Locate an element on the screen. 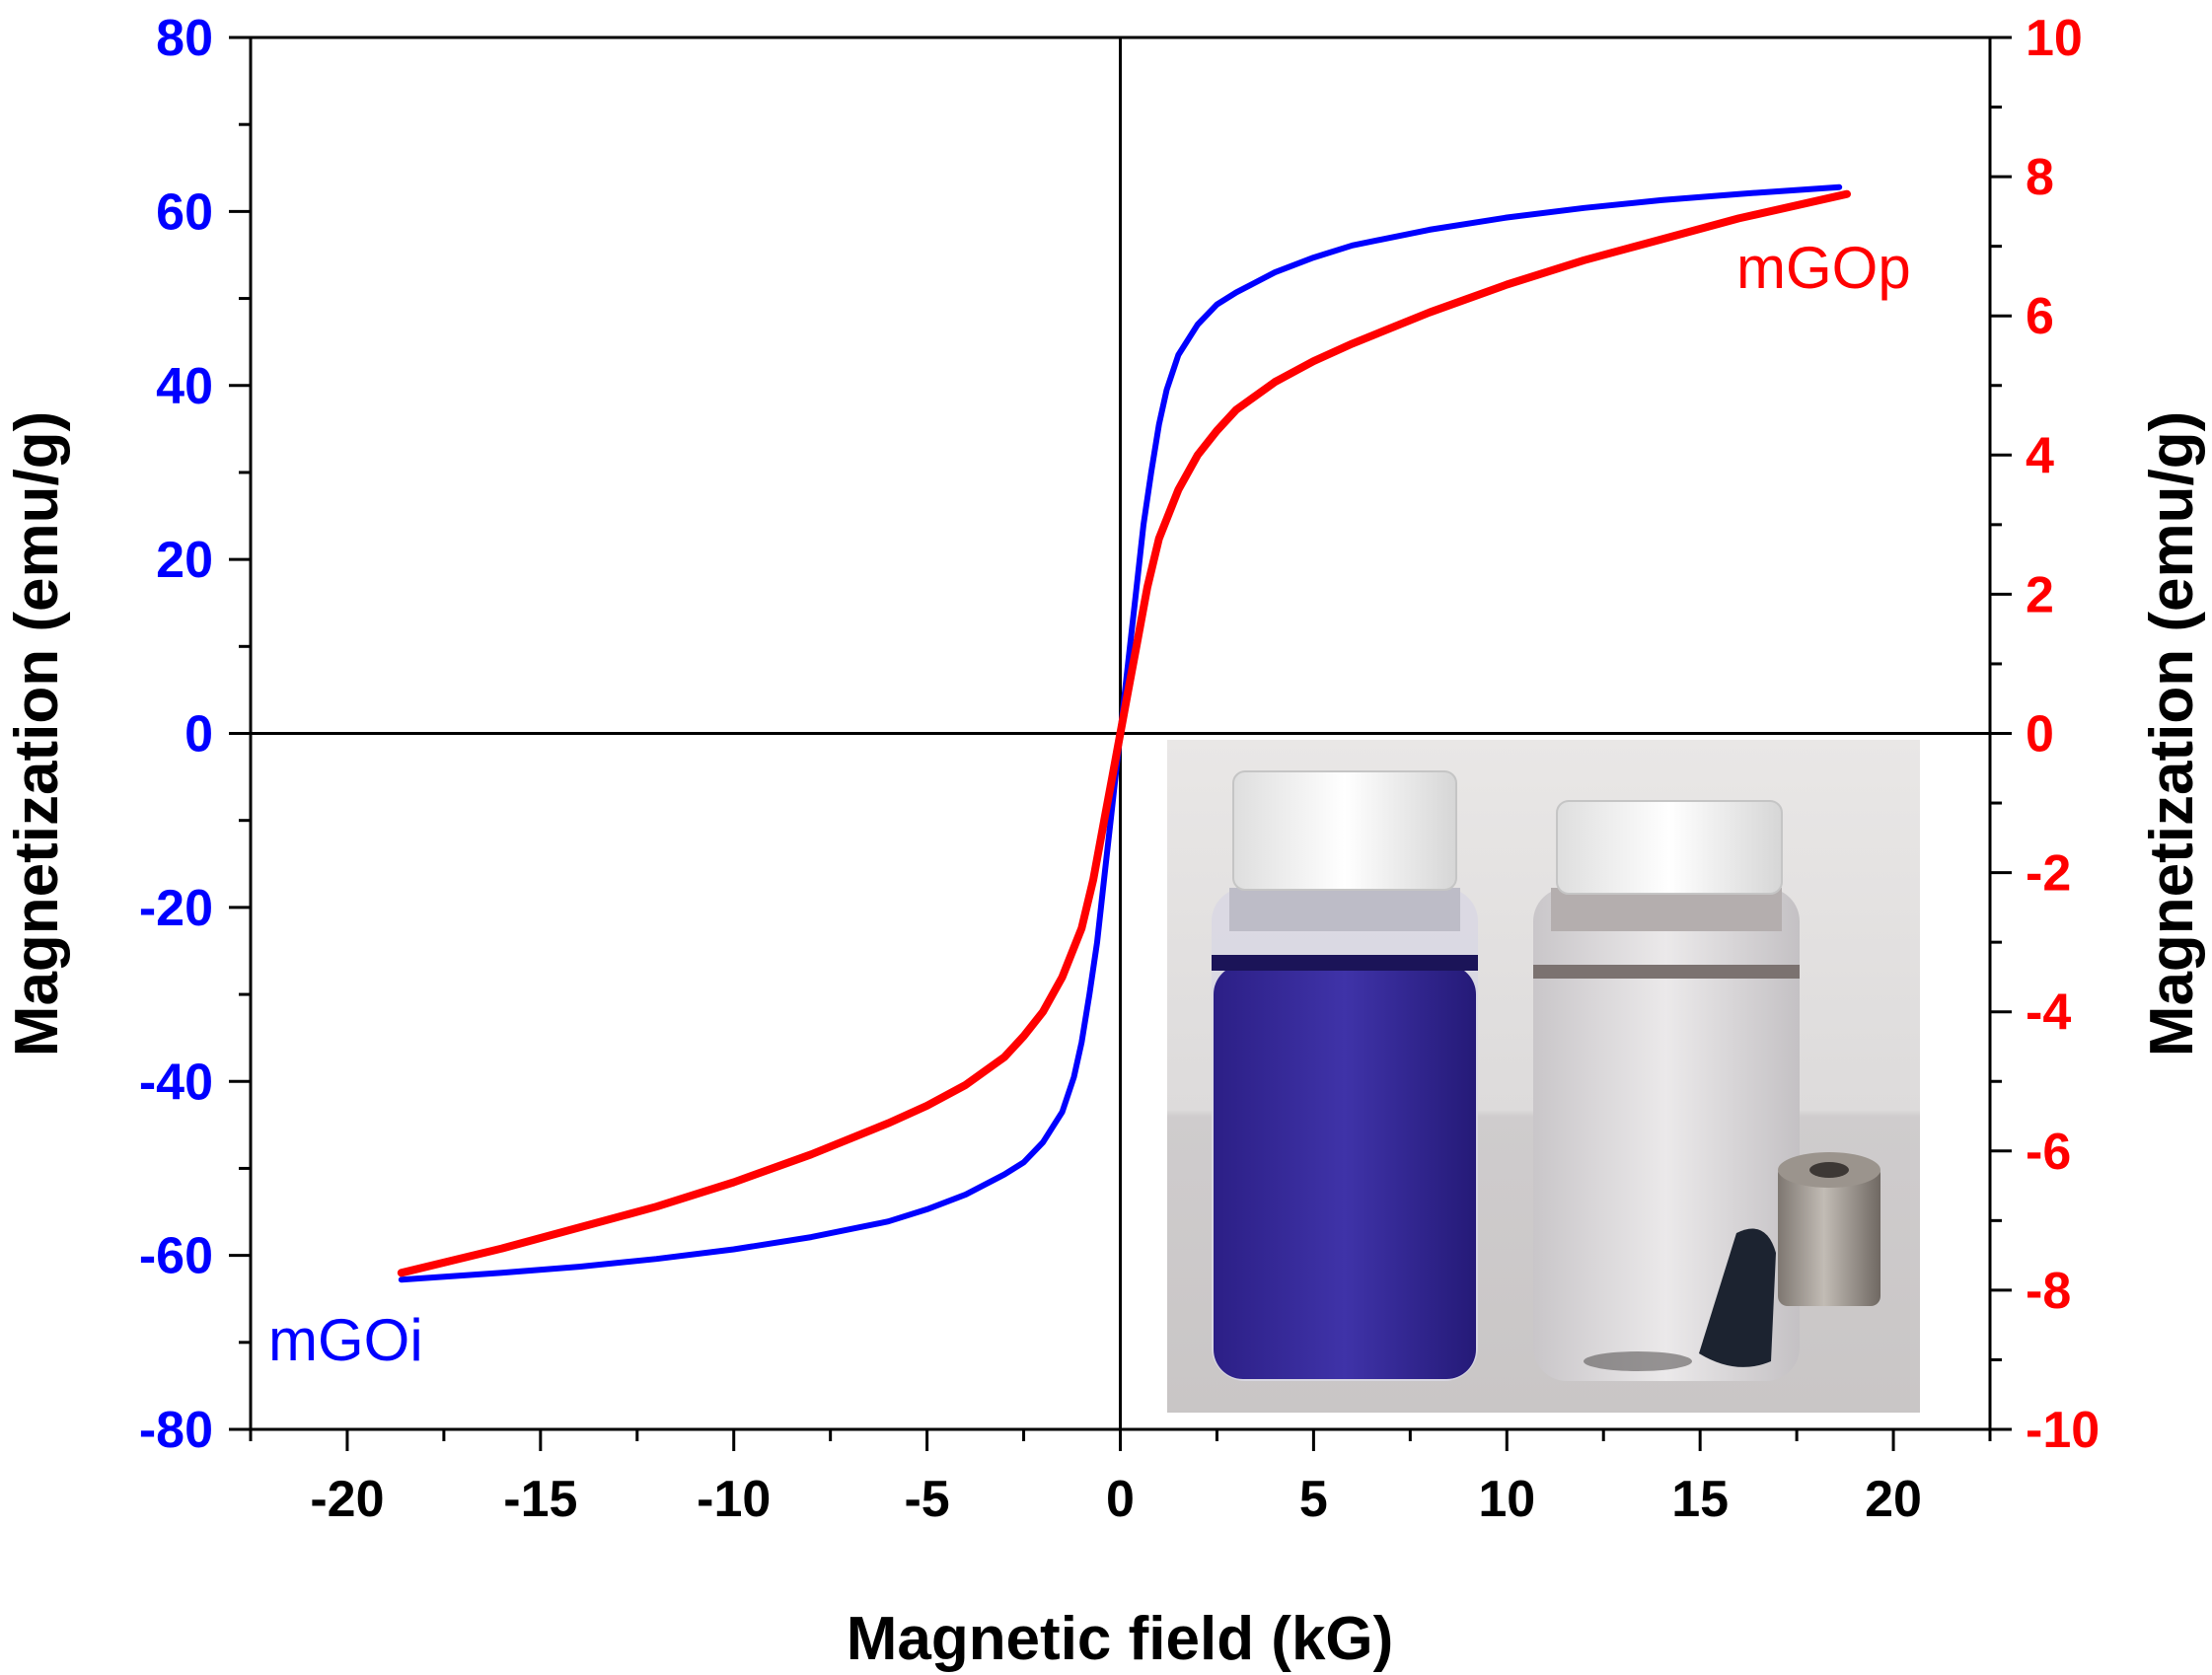 The width and height of the screenshot is (2212, 1675). x-tick-label: 0 is located at coordinates (1120, 1499).